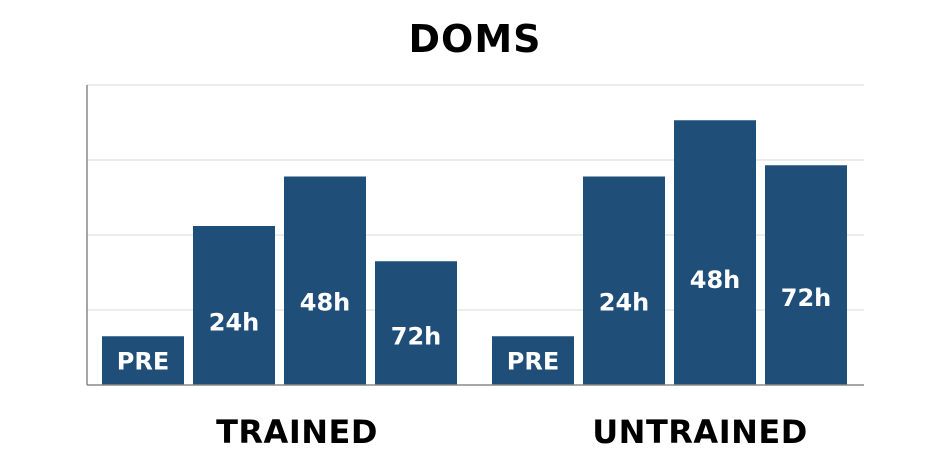 The height and width of the screenshot is (461, 950). Describe the element at coordinates (700, 432) in the screenshot. I see `group-label-untrained: UNTRAINED` at that location.